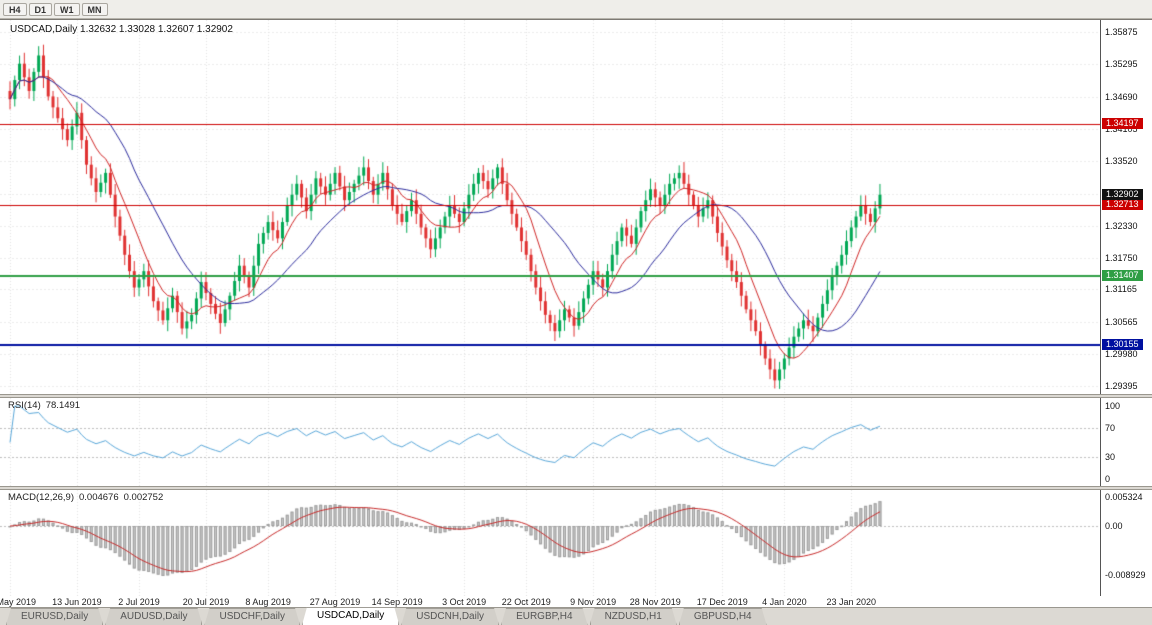 The width and height of the screenshot is (1152, 625). What do you see at coordinates (18, 602) in the screenshot?
I see `date-axis-label: 25 May 2019` at bounding box center [18, 602].